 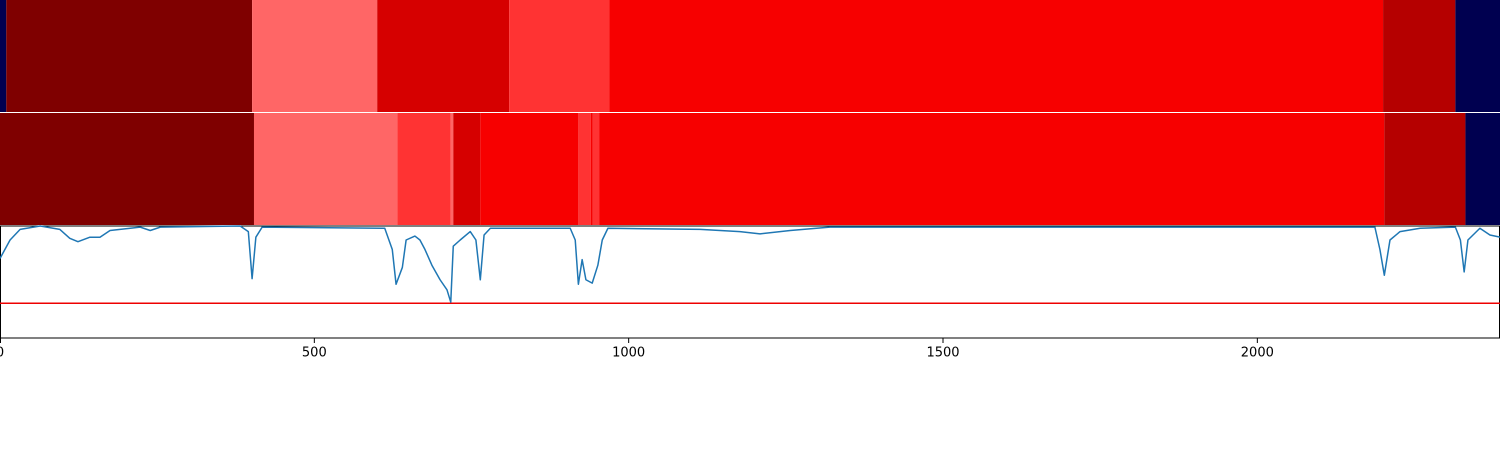 What do you see at coordinates (2, 353) in the screenshot?
I see `x-tick-label: 0` at bounding box center [2, 353].